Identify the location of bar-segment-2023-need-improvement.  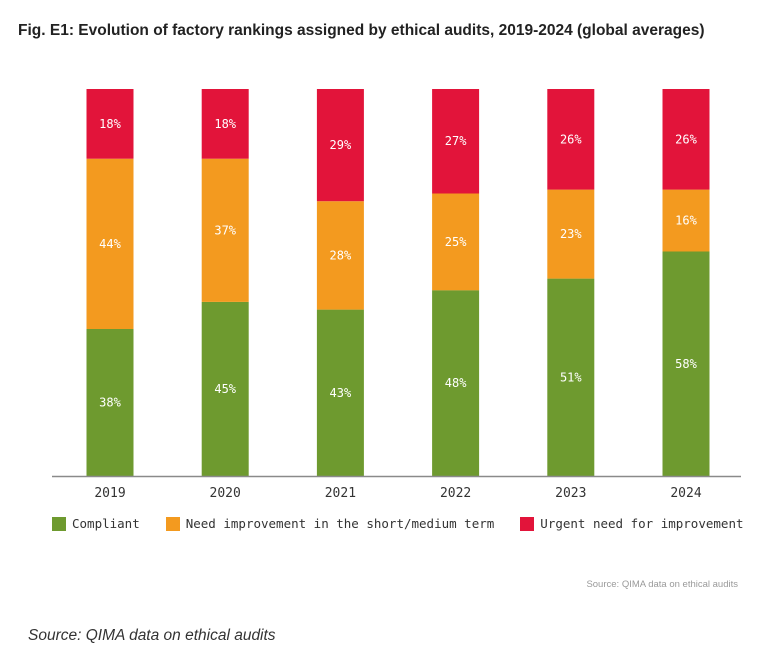
(571, 234).